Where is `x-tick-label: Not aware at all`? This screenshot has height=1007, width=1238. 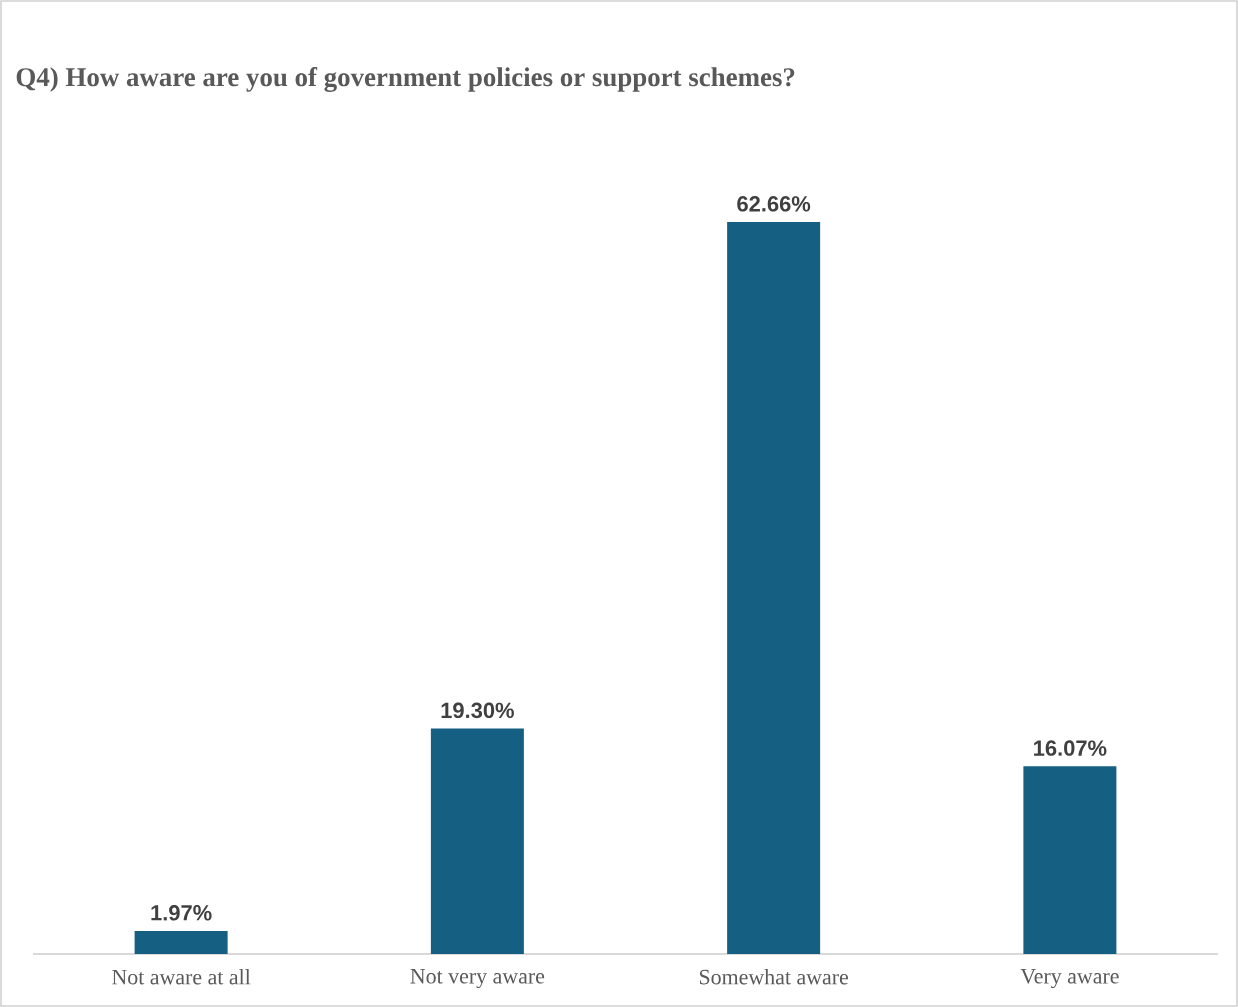
x-tick-label: Not aware at all is located at coordinates (181, 977).